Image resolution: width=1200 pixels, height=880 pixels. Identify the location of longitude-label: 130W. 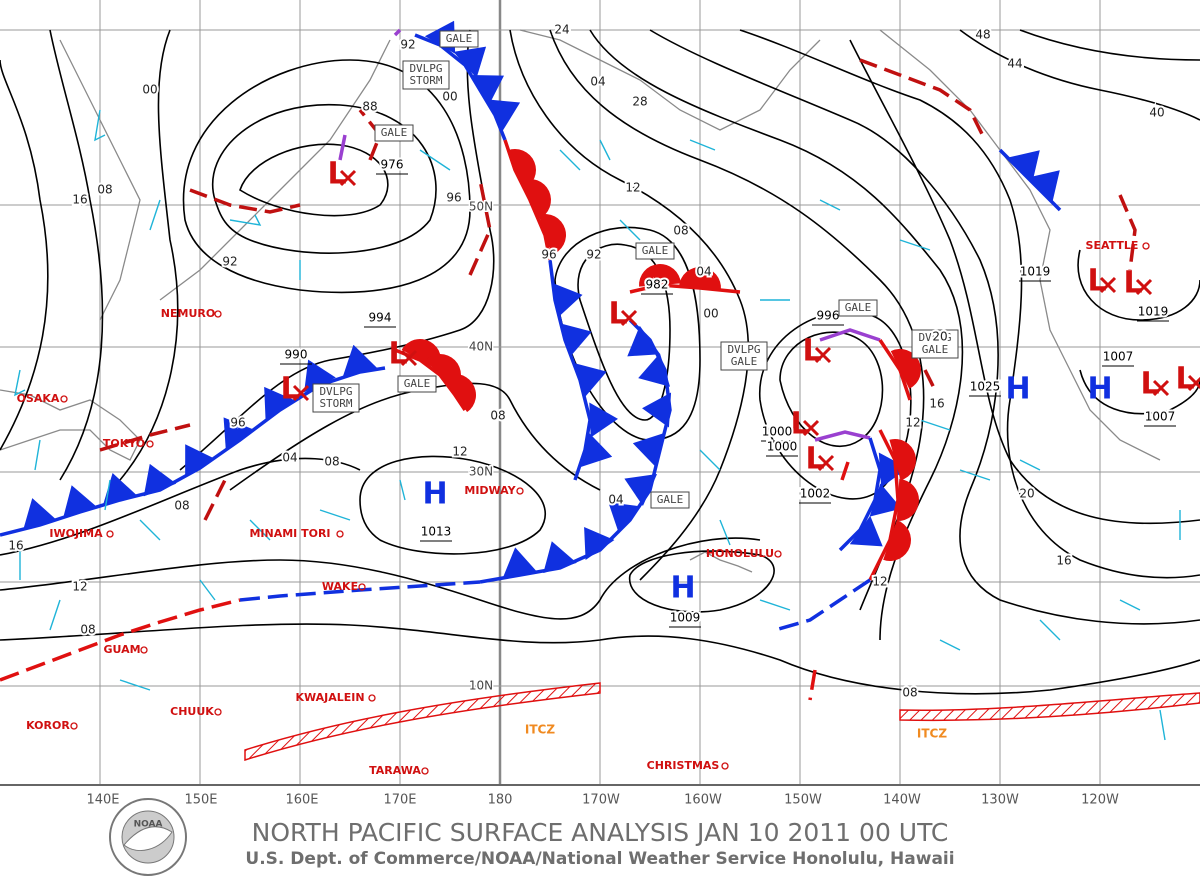
(1000, 800).